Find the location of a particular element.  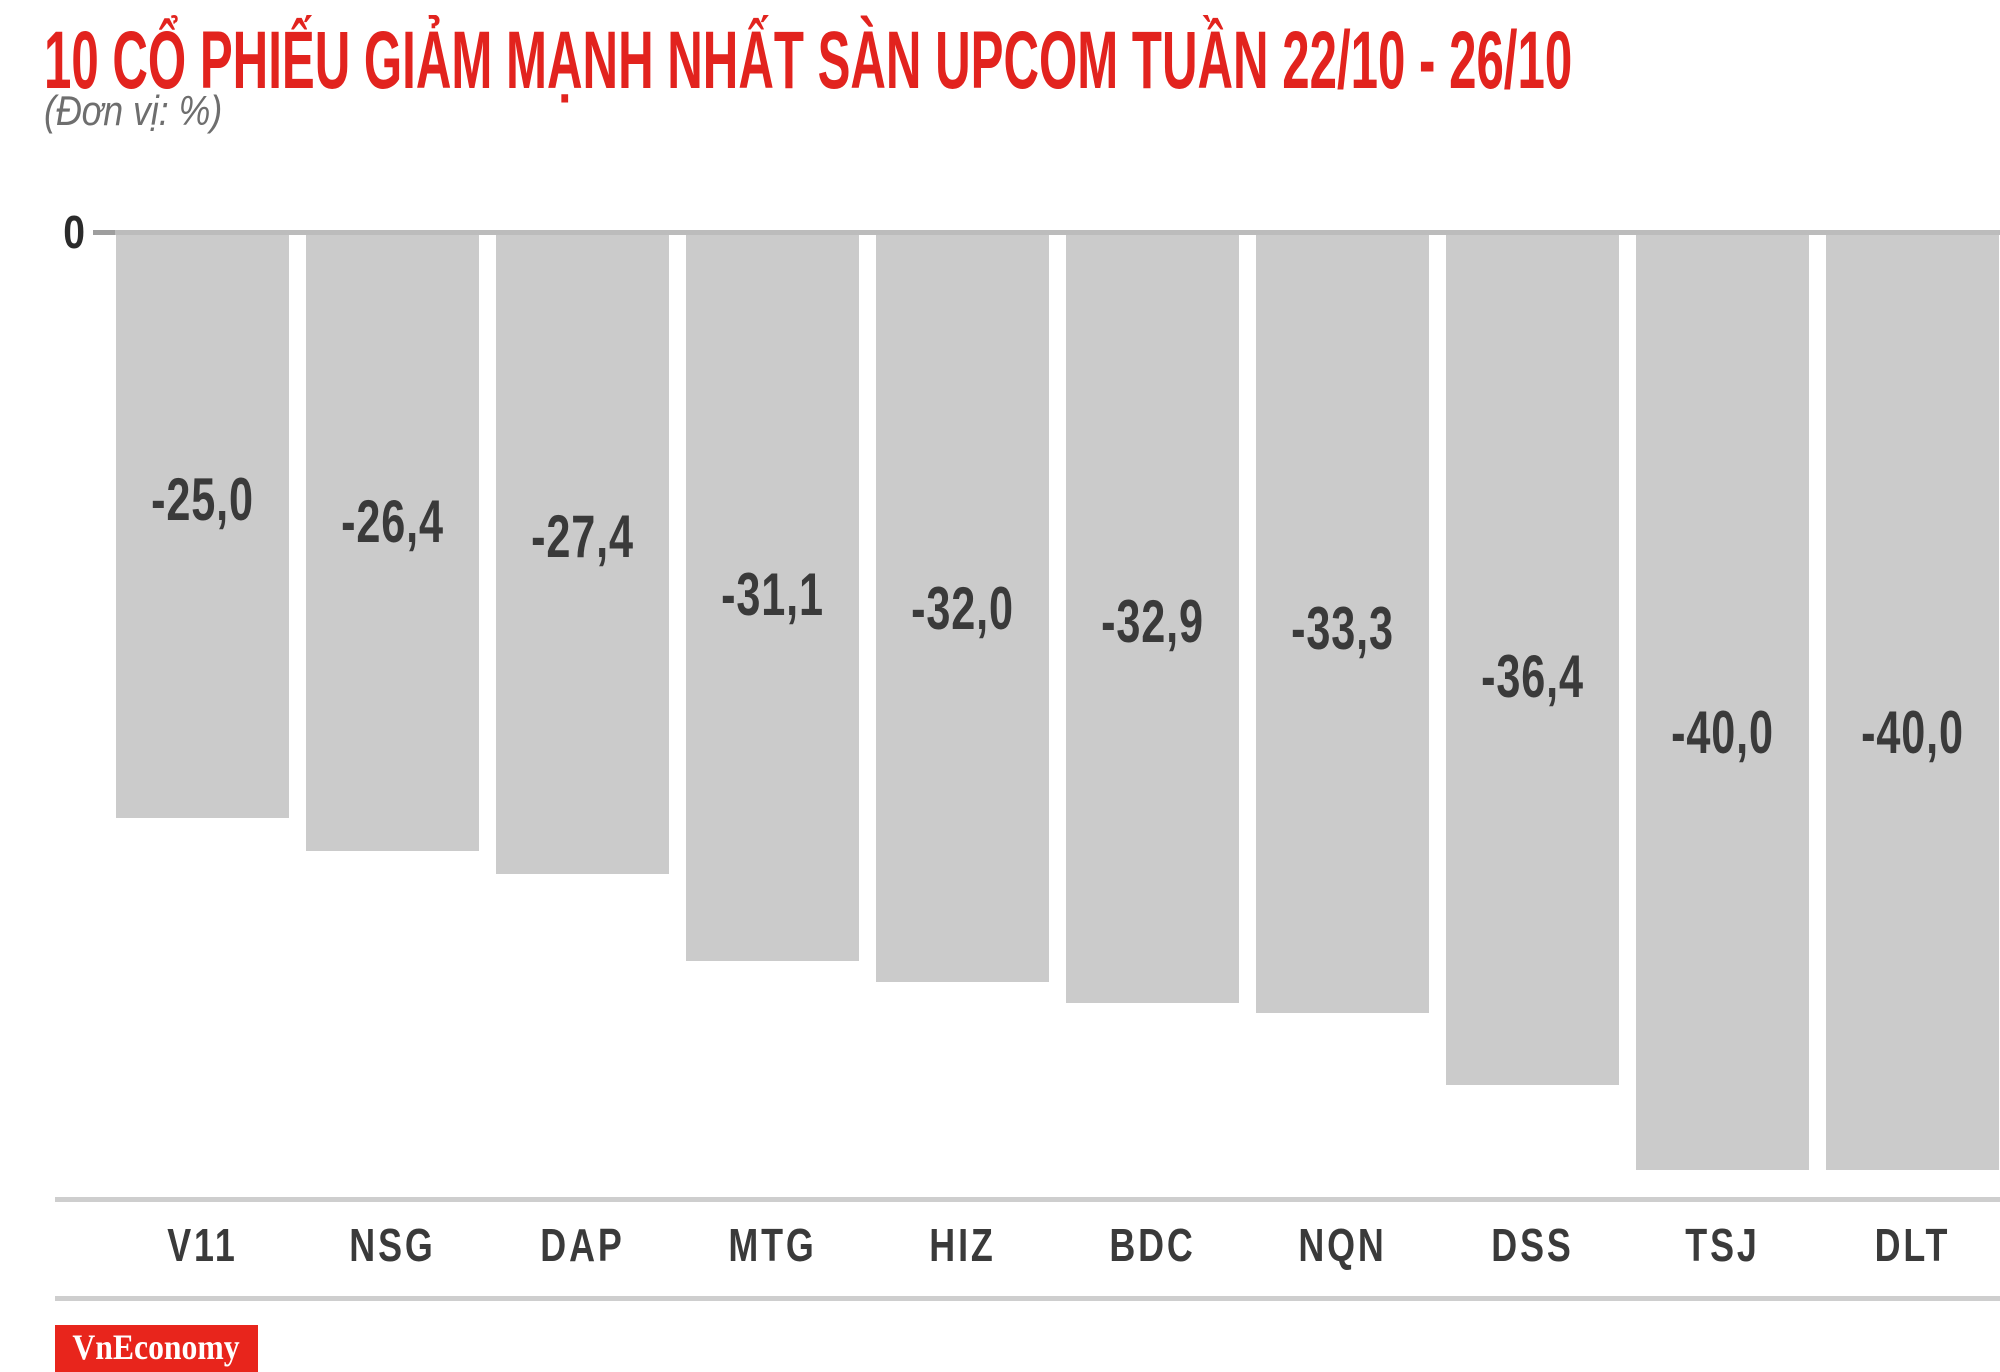

x-axis-line-bottom is located at coordinates (1027, 1298).